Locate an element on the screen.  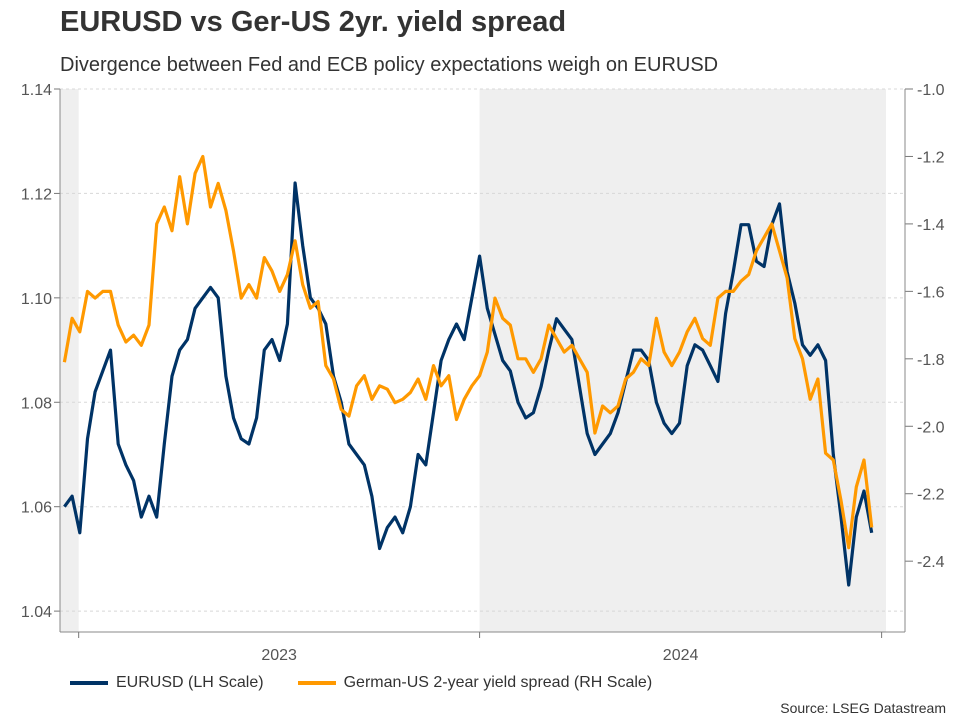
left-tick-label: 1.12 is located at coordinates (36, 194).